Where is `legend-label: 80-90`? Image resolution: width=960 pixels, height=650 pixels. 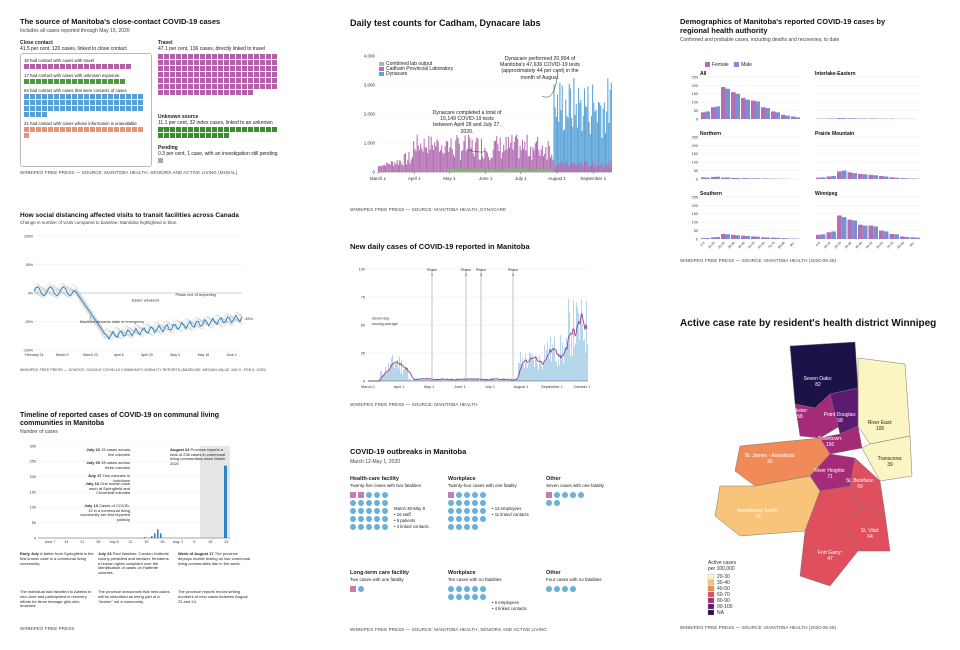
legend-label: 80-90 is located at coordinates (723, 601).